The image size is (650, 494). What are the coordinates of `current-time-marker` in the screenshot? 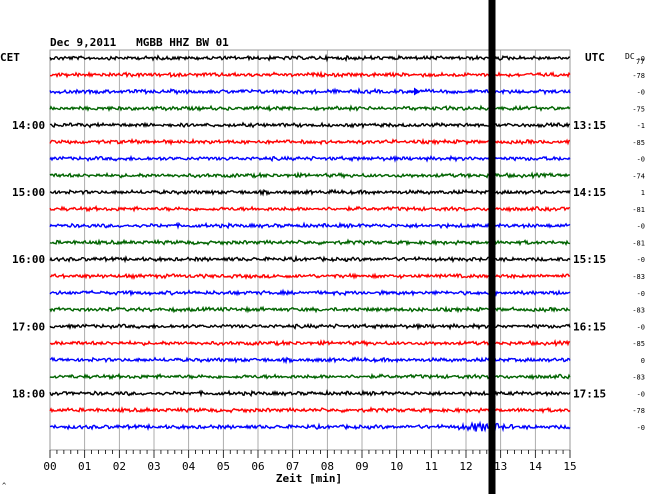 It's located at (492, 247).